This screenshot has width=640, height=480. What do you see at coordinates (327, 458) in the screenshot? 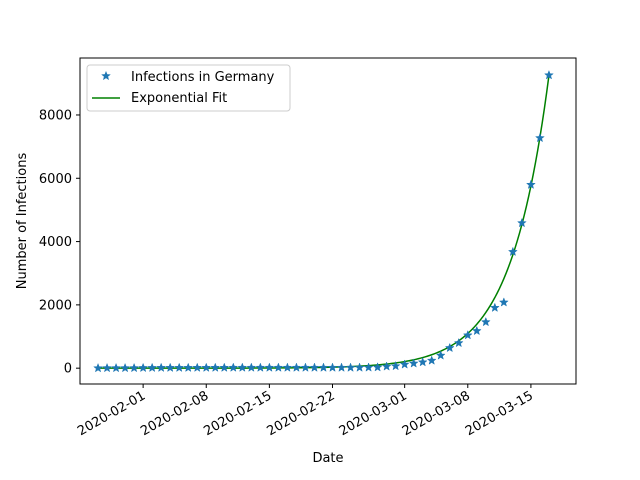
I see `x-axis-label: Date` at bounding box center [327, 458].